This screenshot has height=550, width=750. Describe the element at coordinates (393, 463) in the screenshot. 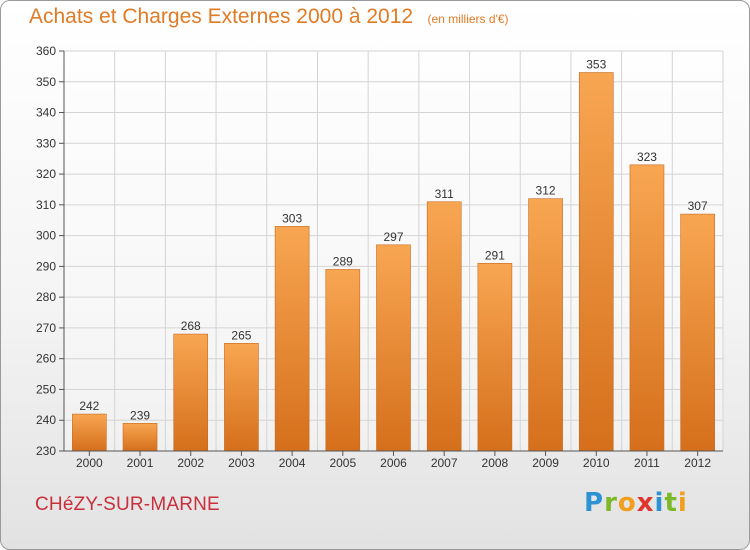

I see `x-tick-label-2006: 2006` at that location.